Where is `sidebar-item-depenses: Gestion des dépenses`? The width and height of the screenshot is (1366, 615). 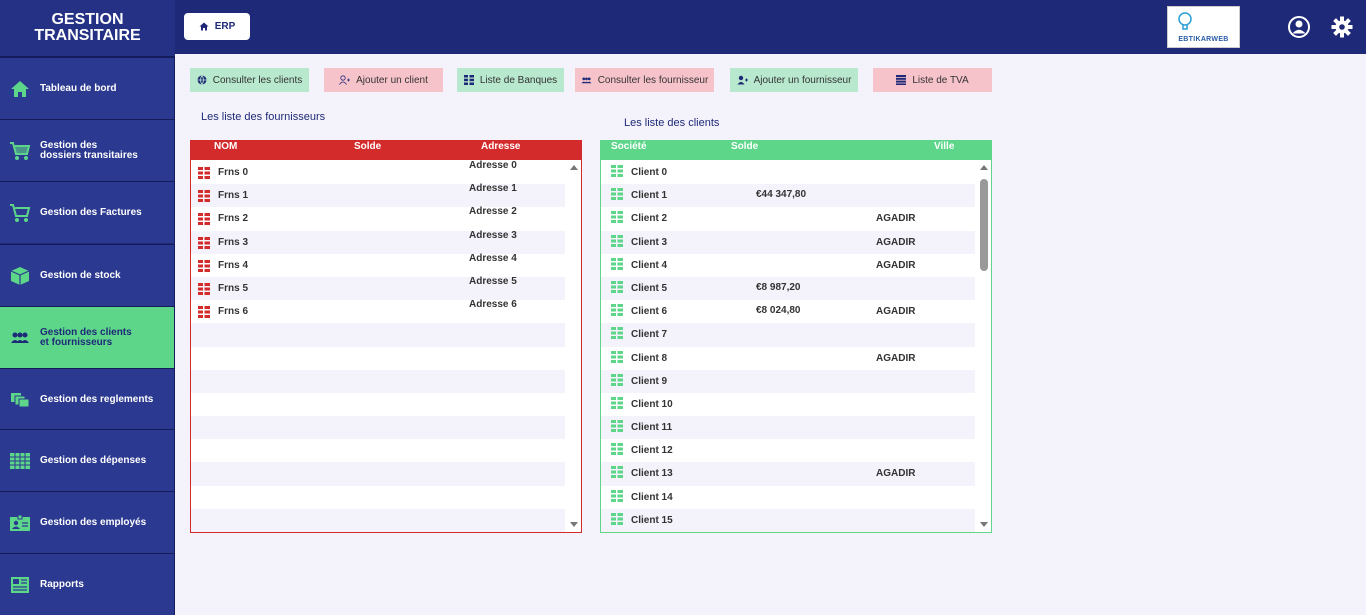 sidebar-item-depenses: Gestion des dépenses is located at coordinates (87, 460).